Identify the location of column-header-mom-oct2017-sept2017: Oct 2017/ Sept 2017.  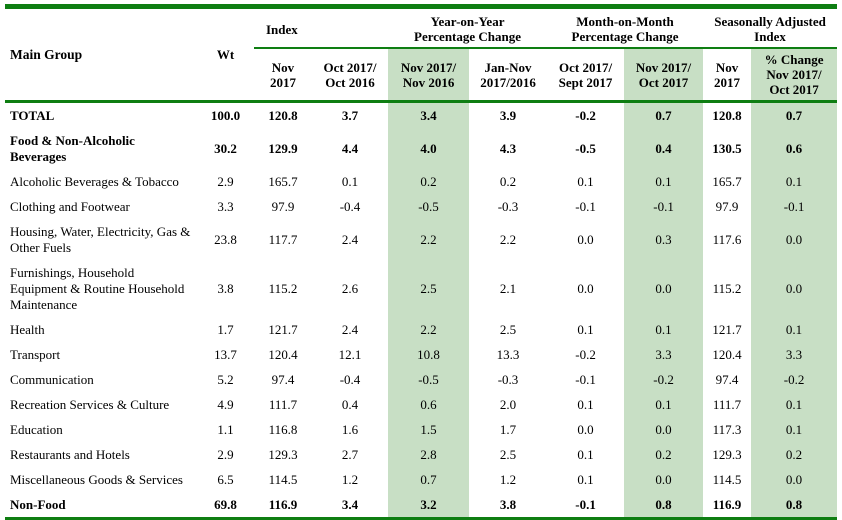
(585, 74).